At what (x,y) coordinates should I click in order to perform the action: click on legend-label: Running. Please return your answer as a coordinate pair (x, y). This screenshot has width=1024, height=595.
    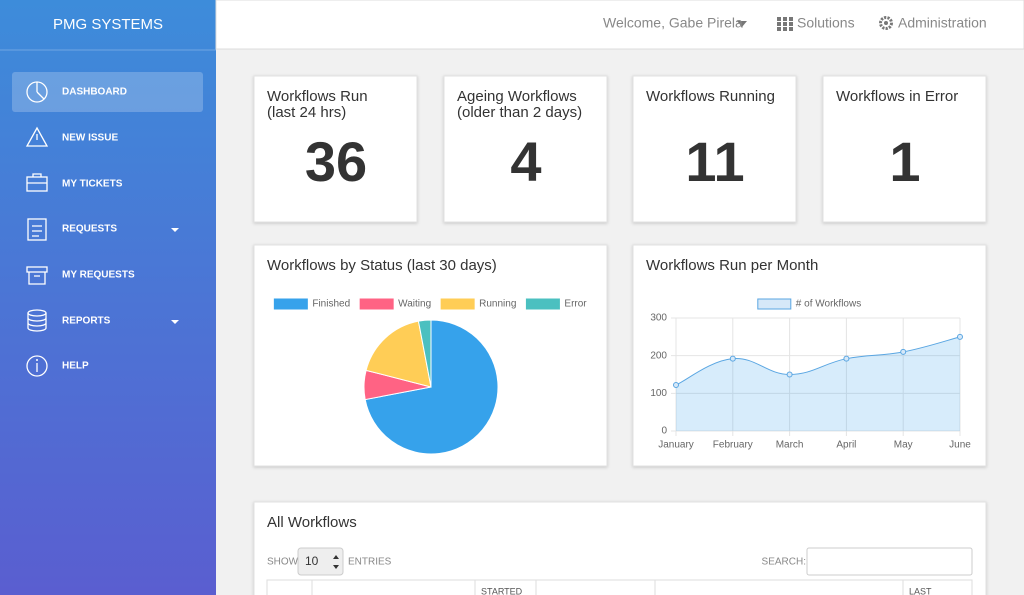
    Looking at the image, I should click on (497, 304).